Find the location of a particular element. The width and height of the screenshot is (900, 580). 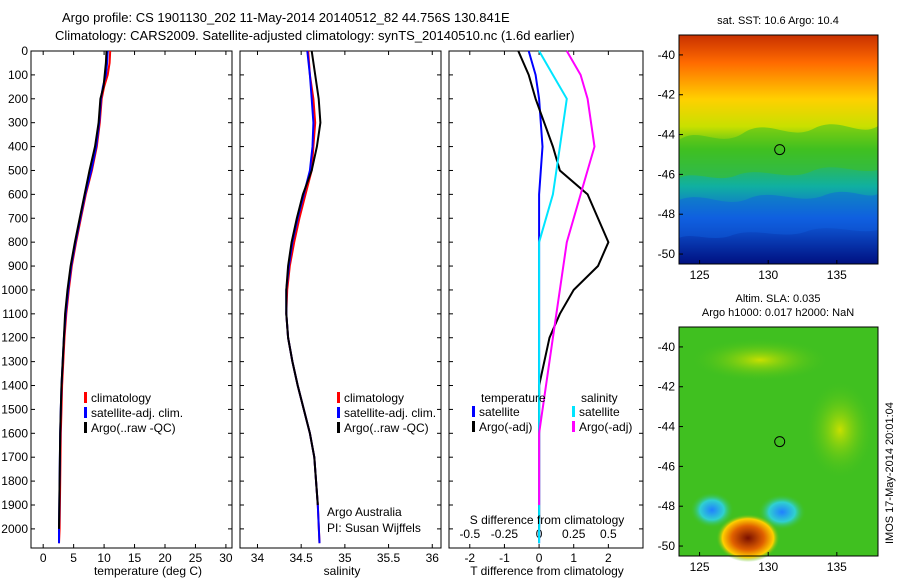

y-tick-label: 300 is located at coordinates (18, 123).